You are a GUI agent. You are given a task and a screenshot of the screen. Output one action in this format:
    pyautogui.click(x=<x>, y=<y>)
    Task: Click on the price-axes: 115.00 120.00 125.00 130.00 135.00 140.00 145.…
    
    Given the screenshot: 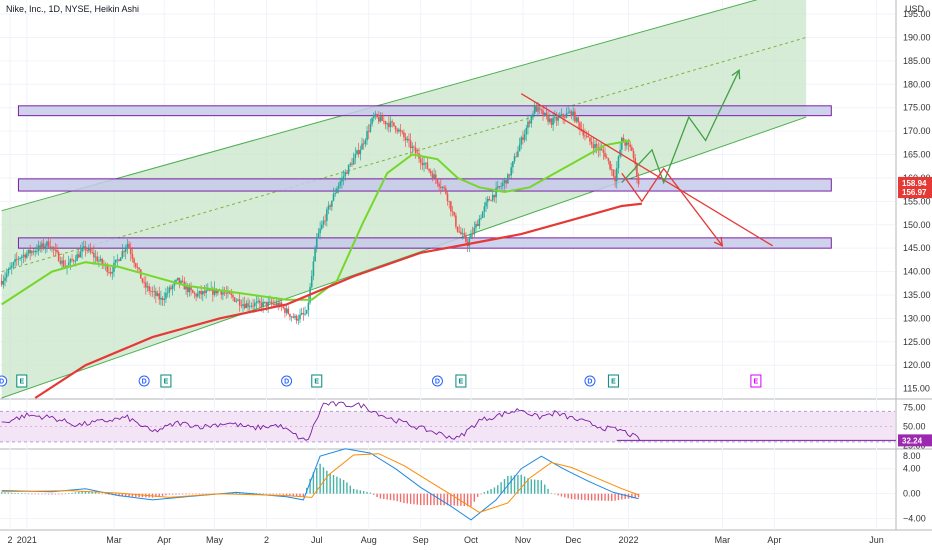 What is the action you would take?
    pyautogui.click(x=915, y=201)
    